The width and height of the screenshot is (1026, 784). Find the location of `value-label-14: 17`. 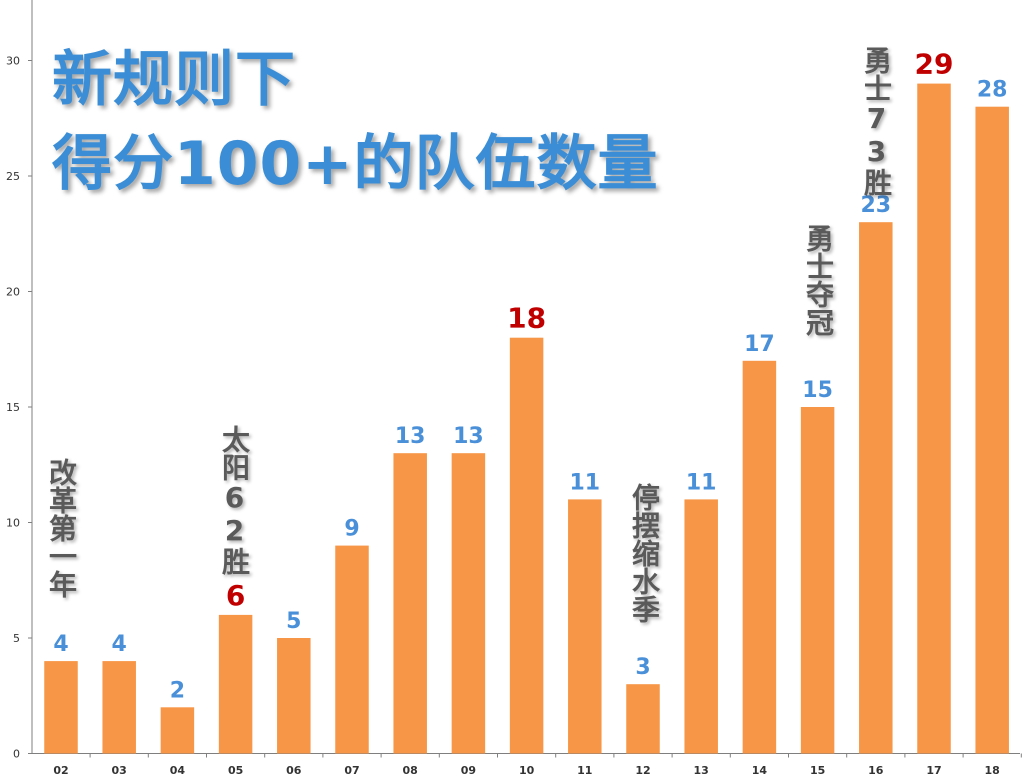

value-label-14: 17 is located at coordinates (759, 344).